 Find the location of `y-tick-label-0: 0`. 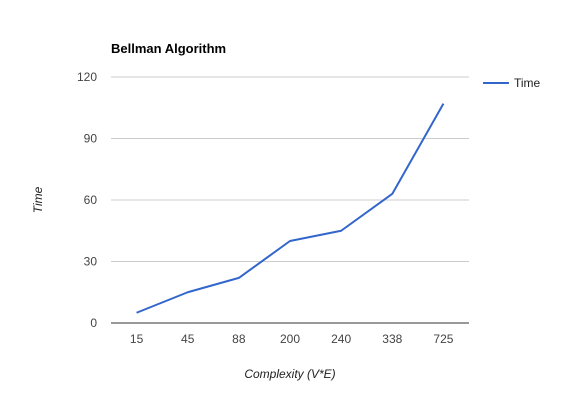

y-tick-label-0: 0 is located at coordinates (93, 323).